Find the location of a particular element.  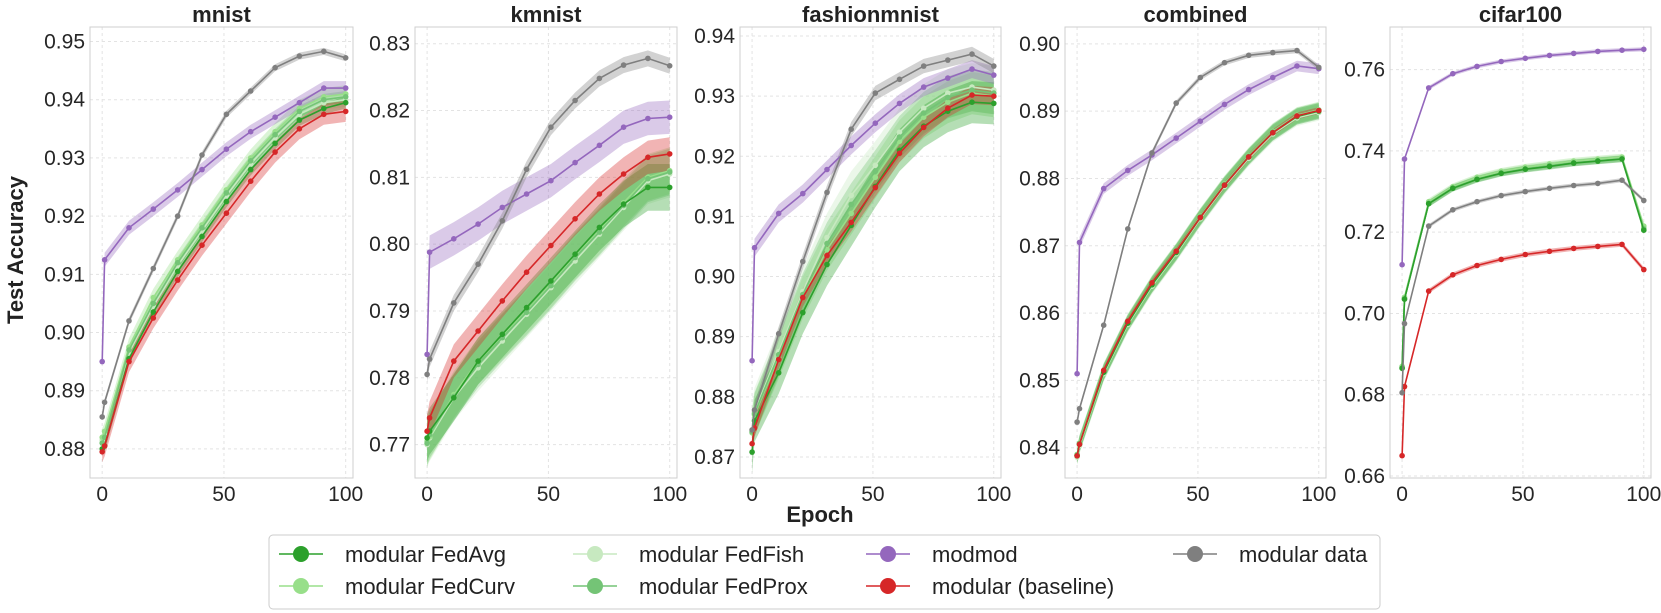

line-modular-fedprox is located at coordinates (872, 260).